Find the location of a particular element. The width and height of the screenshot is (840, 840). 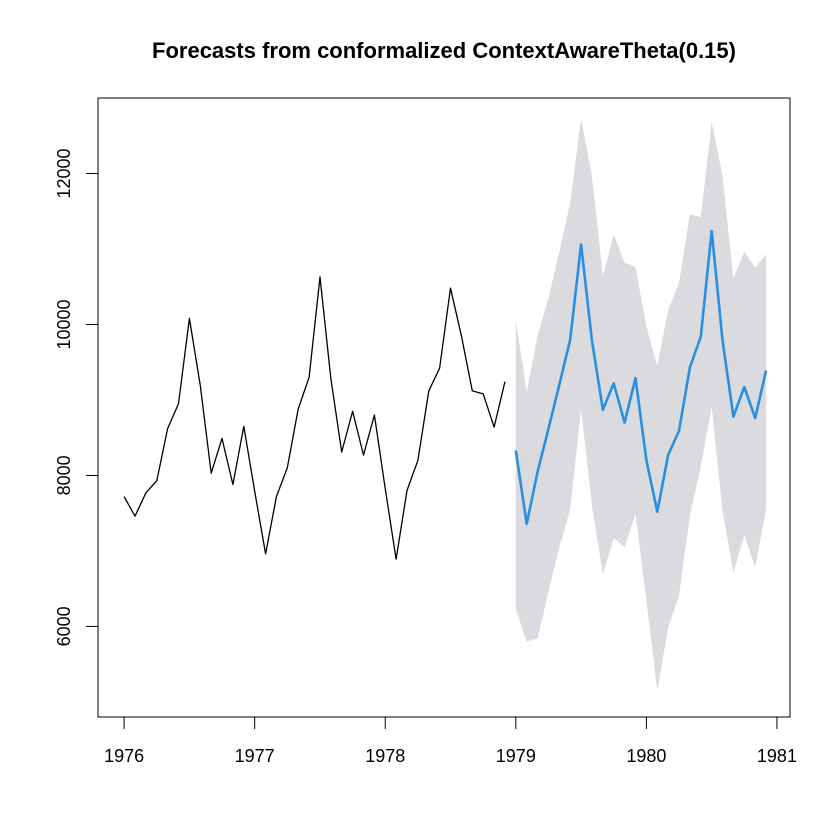

x-tick-label: 1981 is located at coordinates (777, 756).